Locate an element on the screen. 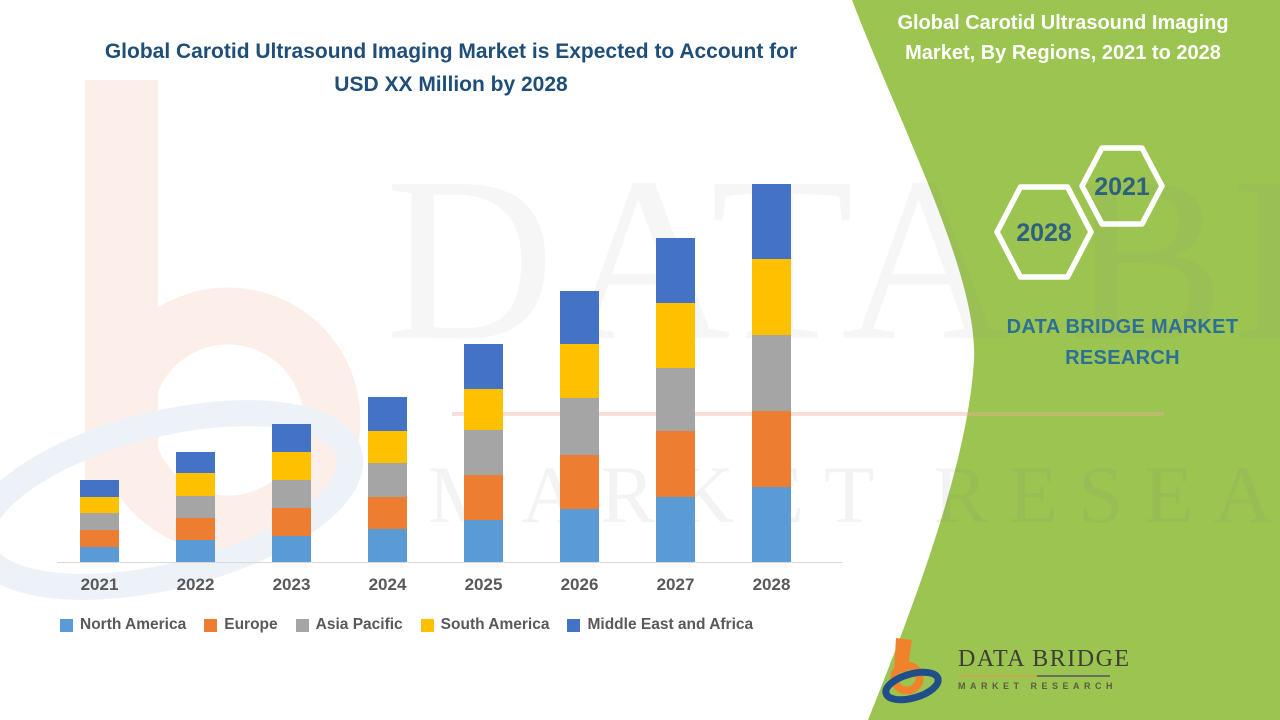 Image resolution: width=1280 pixels, height=720 pixels. hexagon-2021-label: 2021 is located at coordinates (1122, 187).